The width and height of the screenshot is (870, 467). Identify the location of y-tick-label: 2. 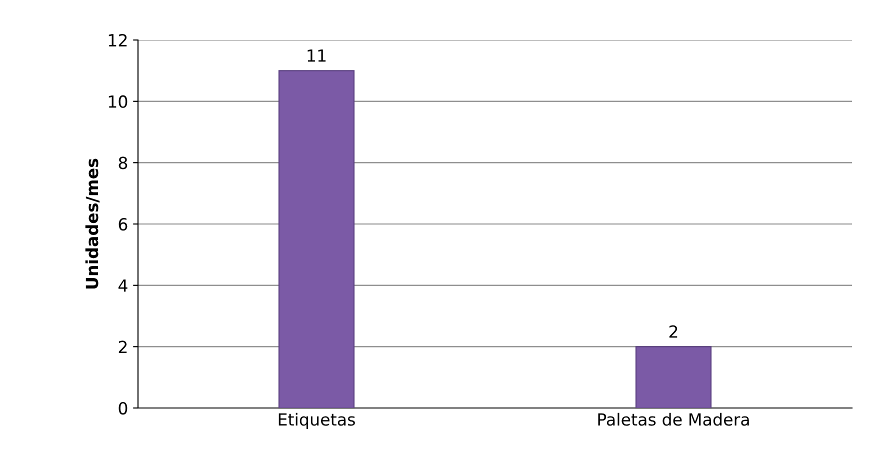
(122, 346).